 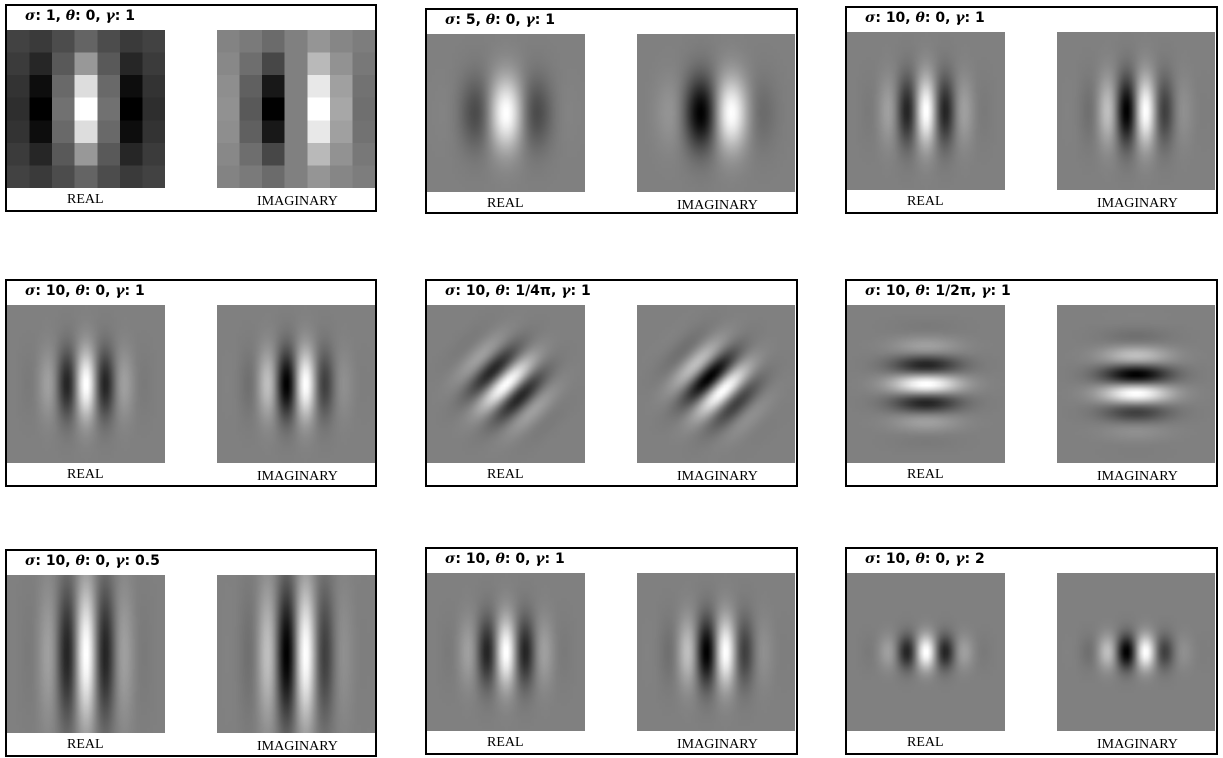 I want to click on panel-title: σ: 1, θ: 0, γ: 1, so click(x=80, y=16).